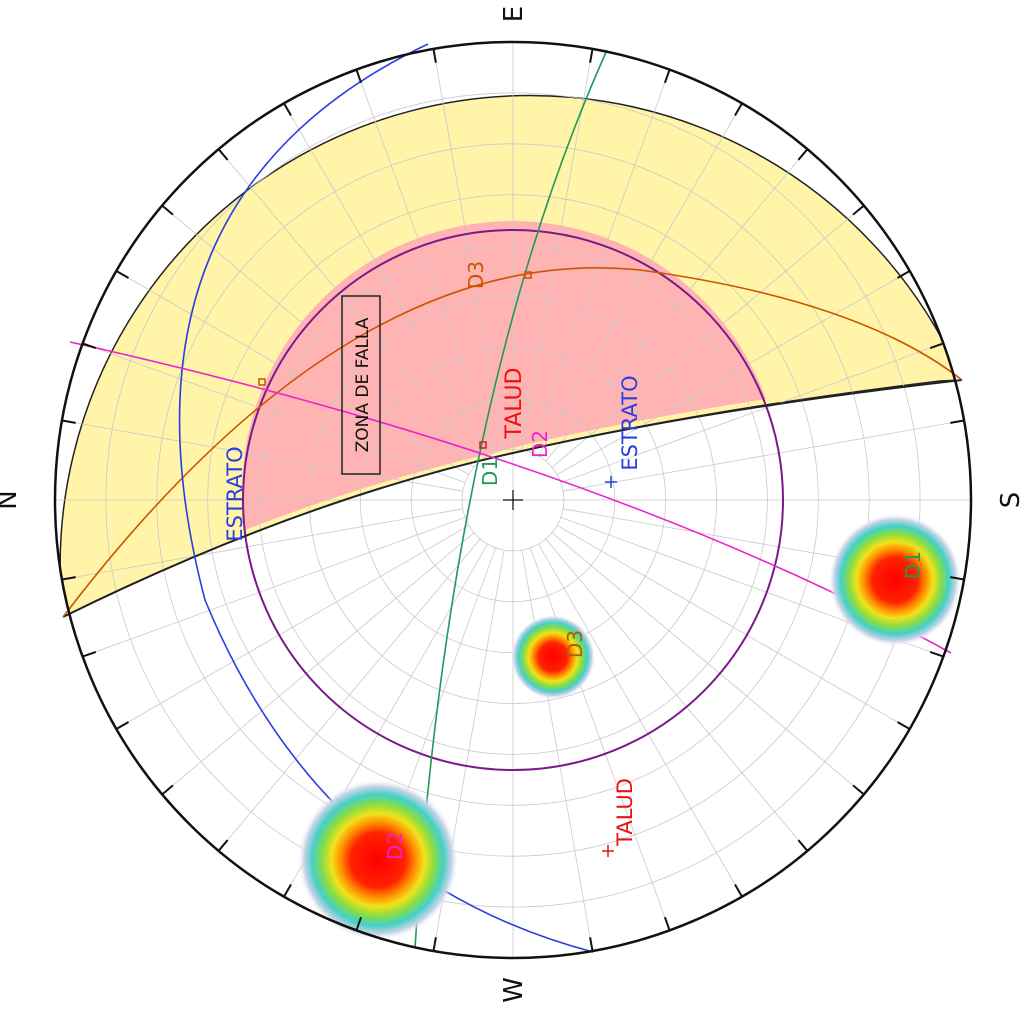 The width and height of the screenshot is (1029, 1010). I want to click on fault-zone-label: ZONA DE FALLA, so click(363, 384).